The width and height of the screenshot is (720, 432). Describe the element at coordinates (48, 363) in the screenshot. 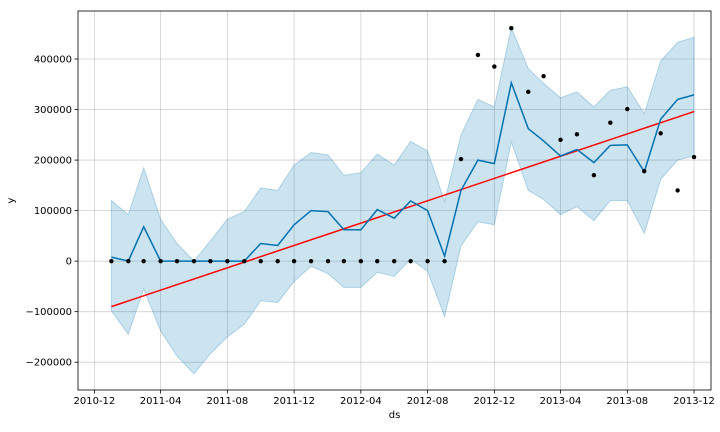

I see `y-tick-label: −200000` at that location.